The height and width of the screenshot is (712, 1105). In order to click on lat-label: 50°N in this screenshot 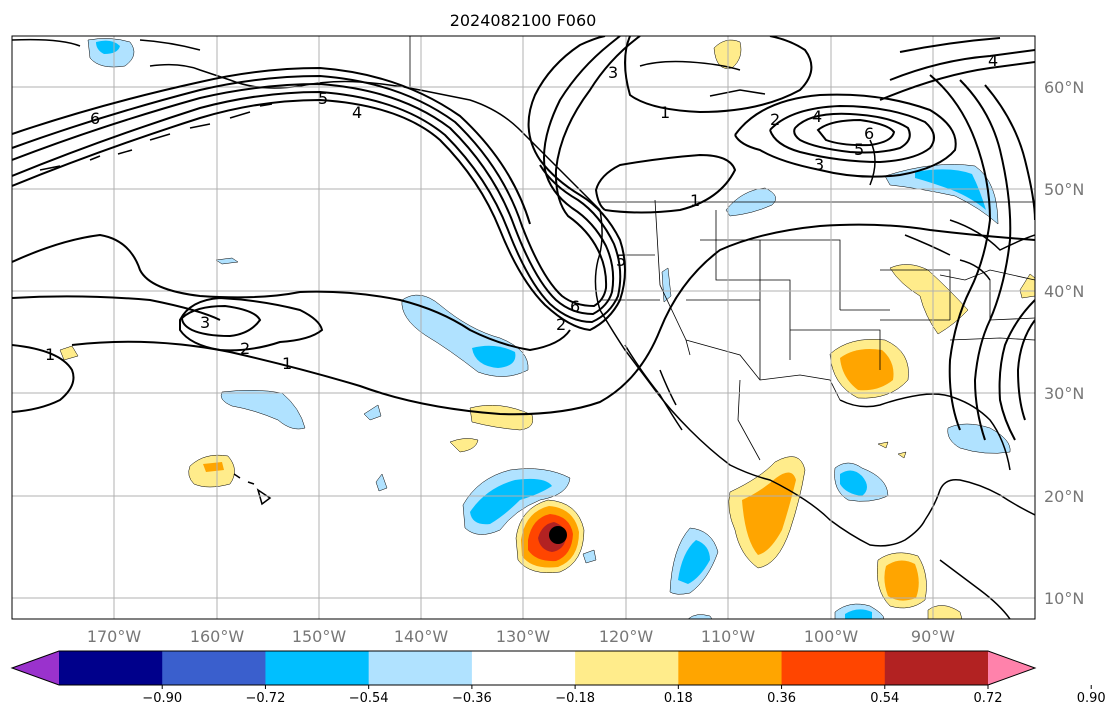, I will do `click(1064, 189)`.